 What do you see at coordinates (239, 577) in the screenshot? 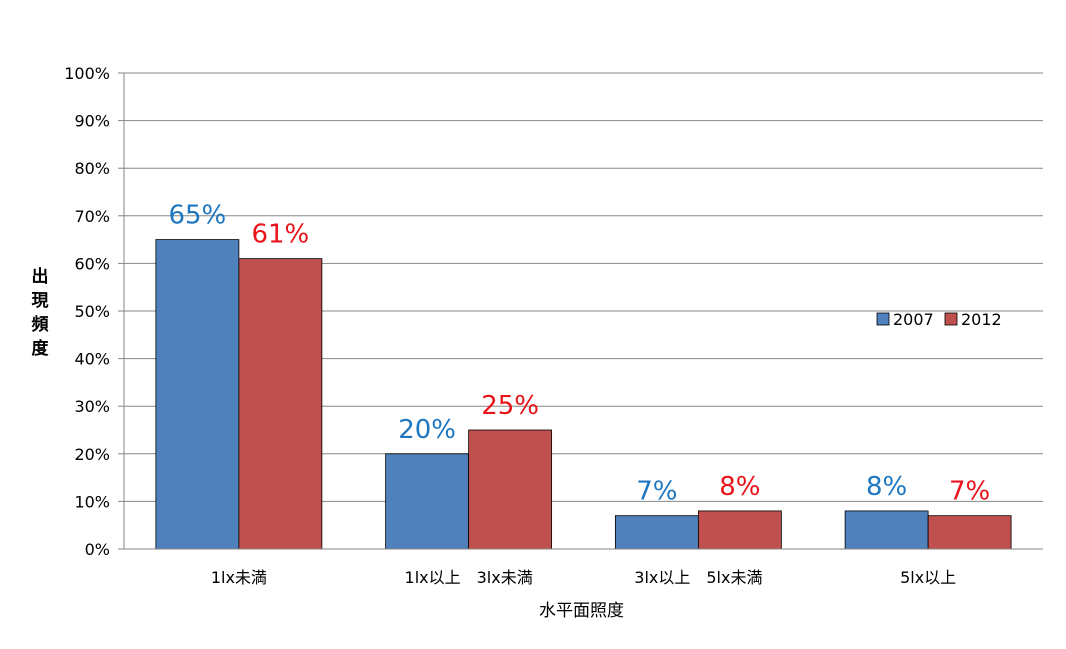
I see `x-category-label: 1lx未満` at bounding box center [239, 577].